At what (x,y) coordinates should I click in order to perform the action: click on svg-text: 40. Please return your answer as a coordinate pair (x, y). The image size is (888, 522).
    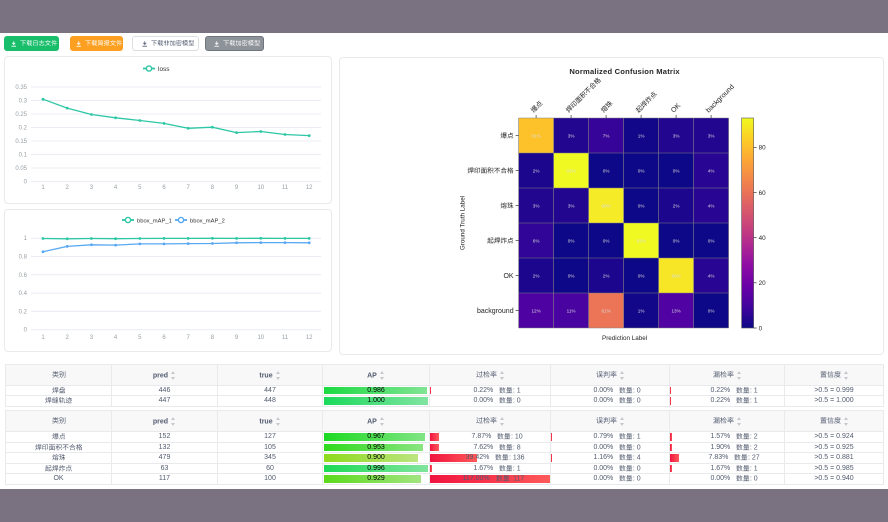
    Looking at the image, I should click on (763, 238).